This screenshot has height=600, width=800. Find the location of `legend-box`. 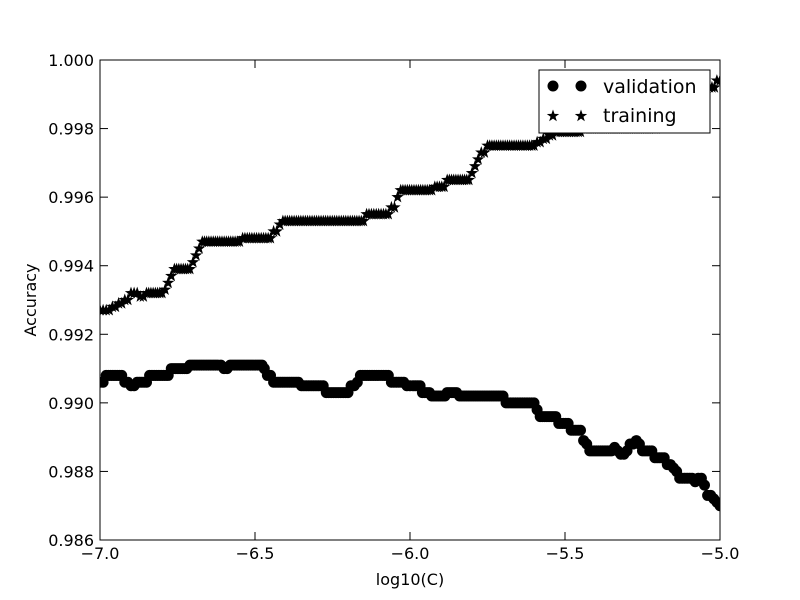

legend-box is located at coordinates (624, 101).